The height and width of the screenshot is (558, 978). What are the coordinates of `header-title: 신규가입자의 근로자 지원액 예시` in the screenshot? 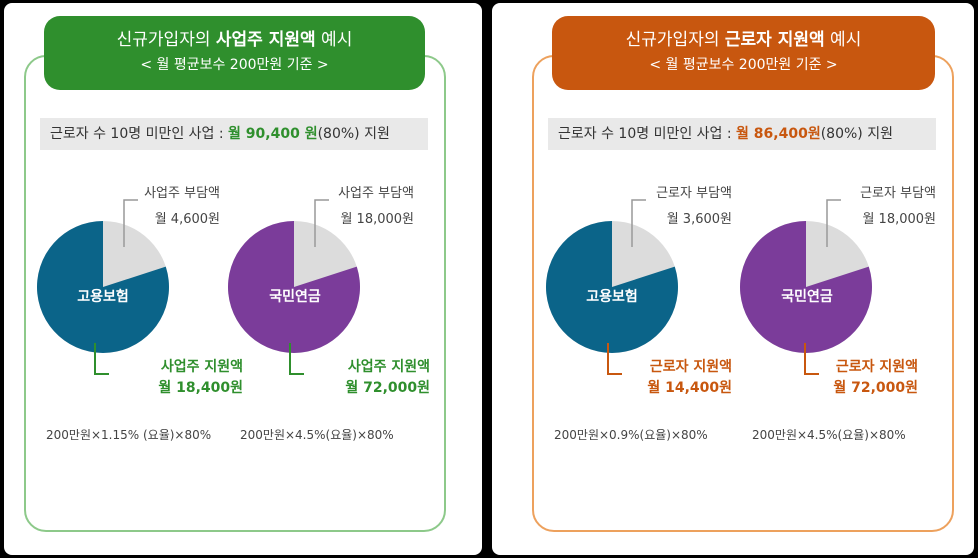 It's located at (743, 40).